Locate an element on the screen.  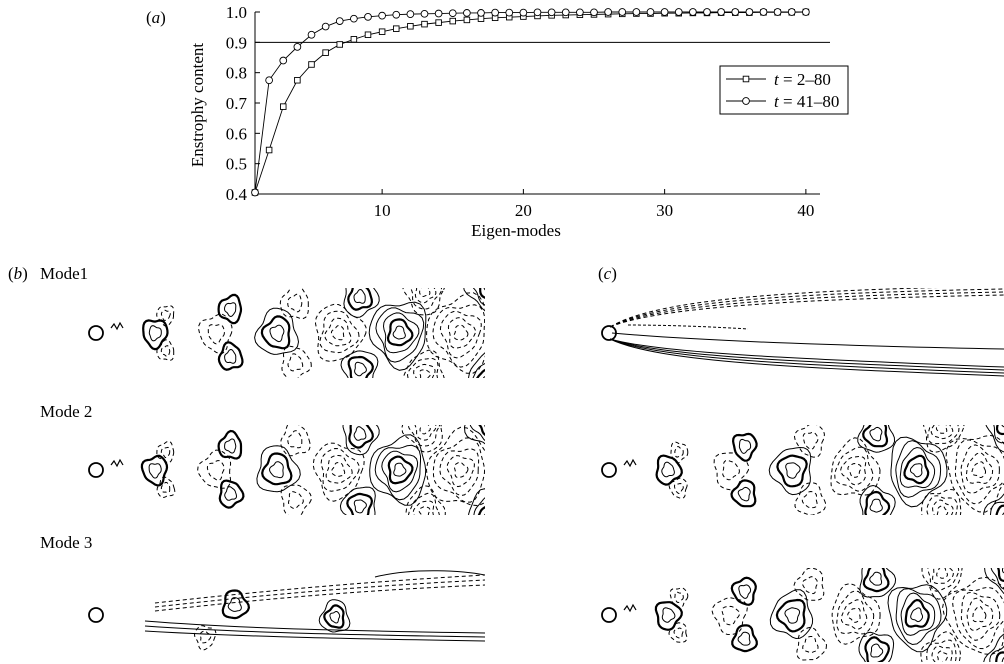
near-wake-contour is located at coordinates (630, 463).